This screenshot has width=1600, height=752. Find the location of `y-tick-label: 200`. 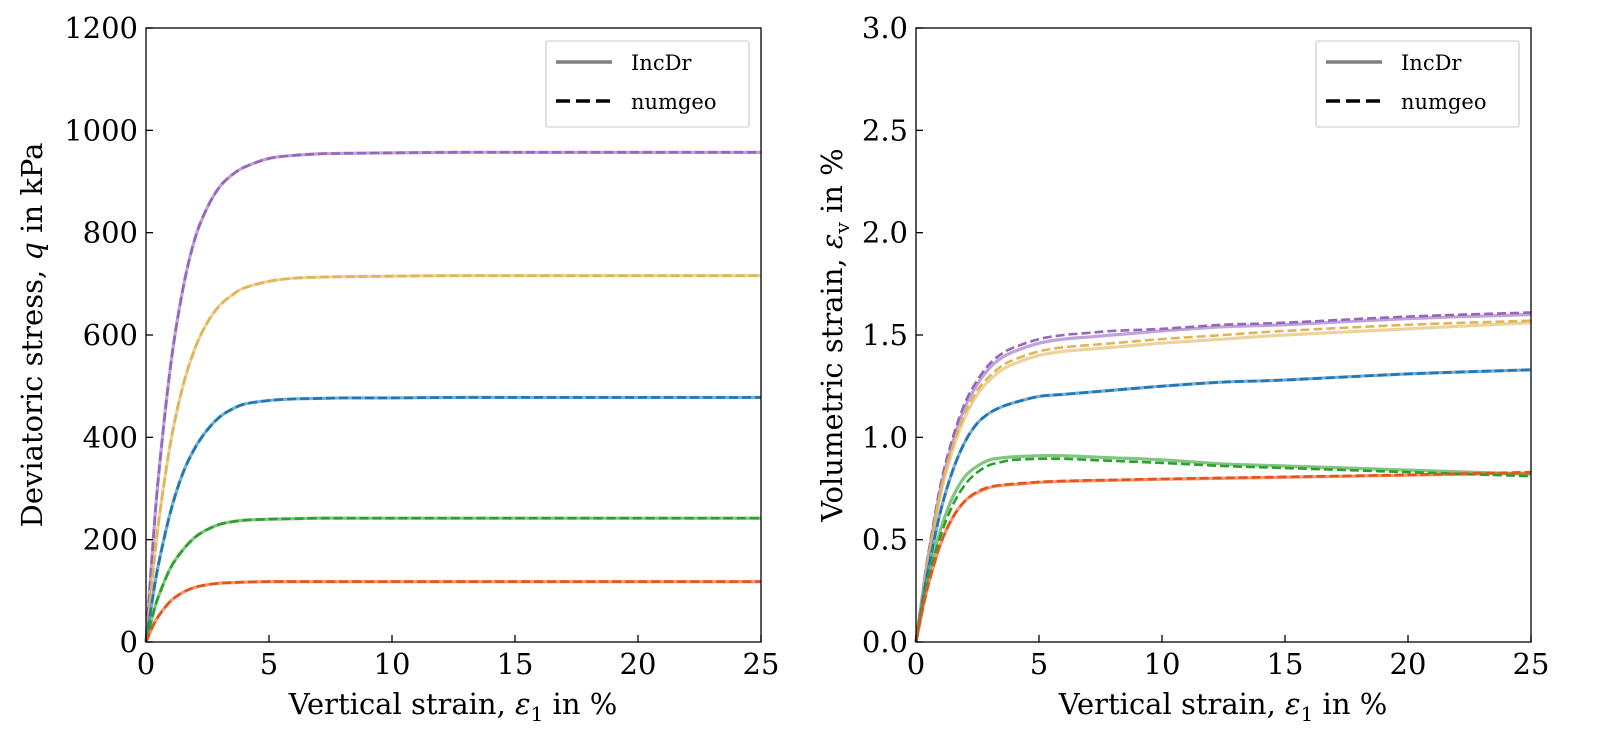

y-tick-label: 200 is located at coordinates (110, 540).